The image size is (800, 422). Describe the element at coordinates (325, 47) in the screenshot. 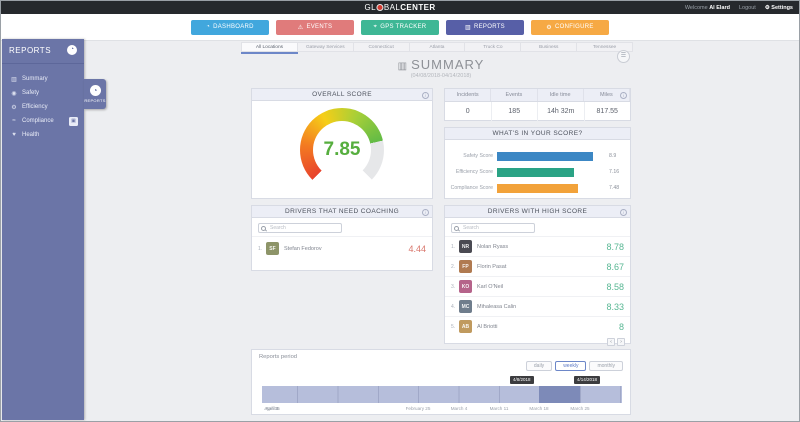

I see `tab-location-2: Gateway Services` at that location.